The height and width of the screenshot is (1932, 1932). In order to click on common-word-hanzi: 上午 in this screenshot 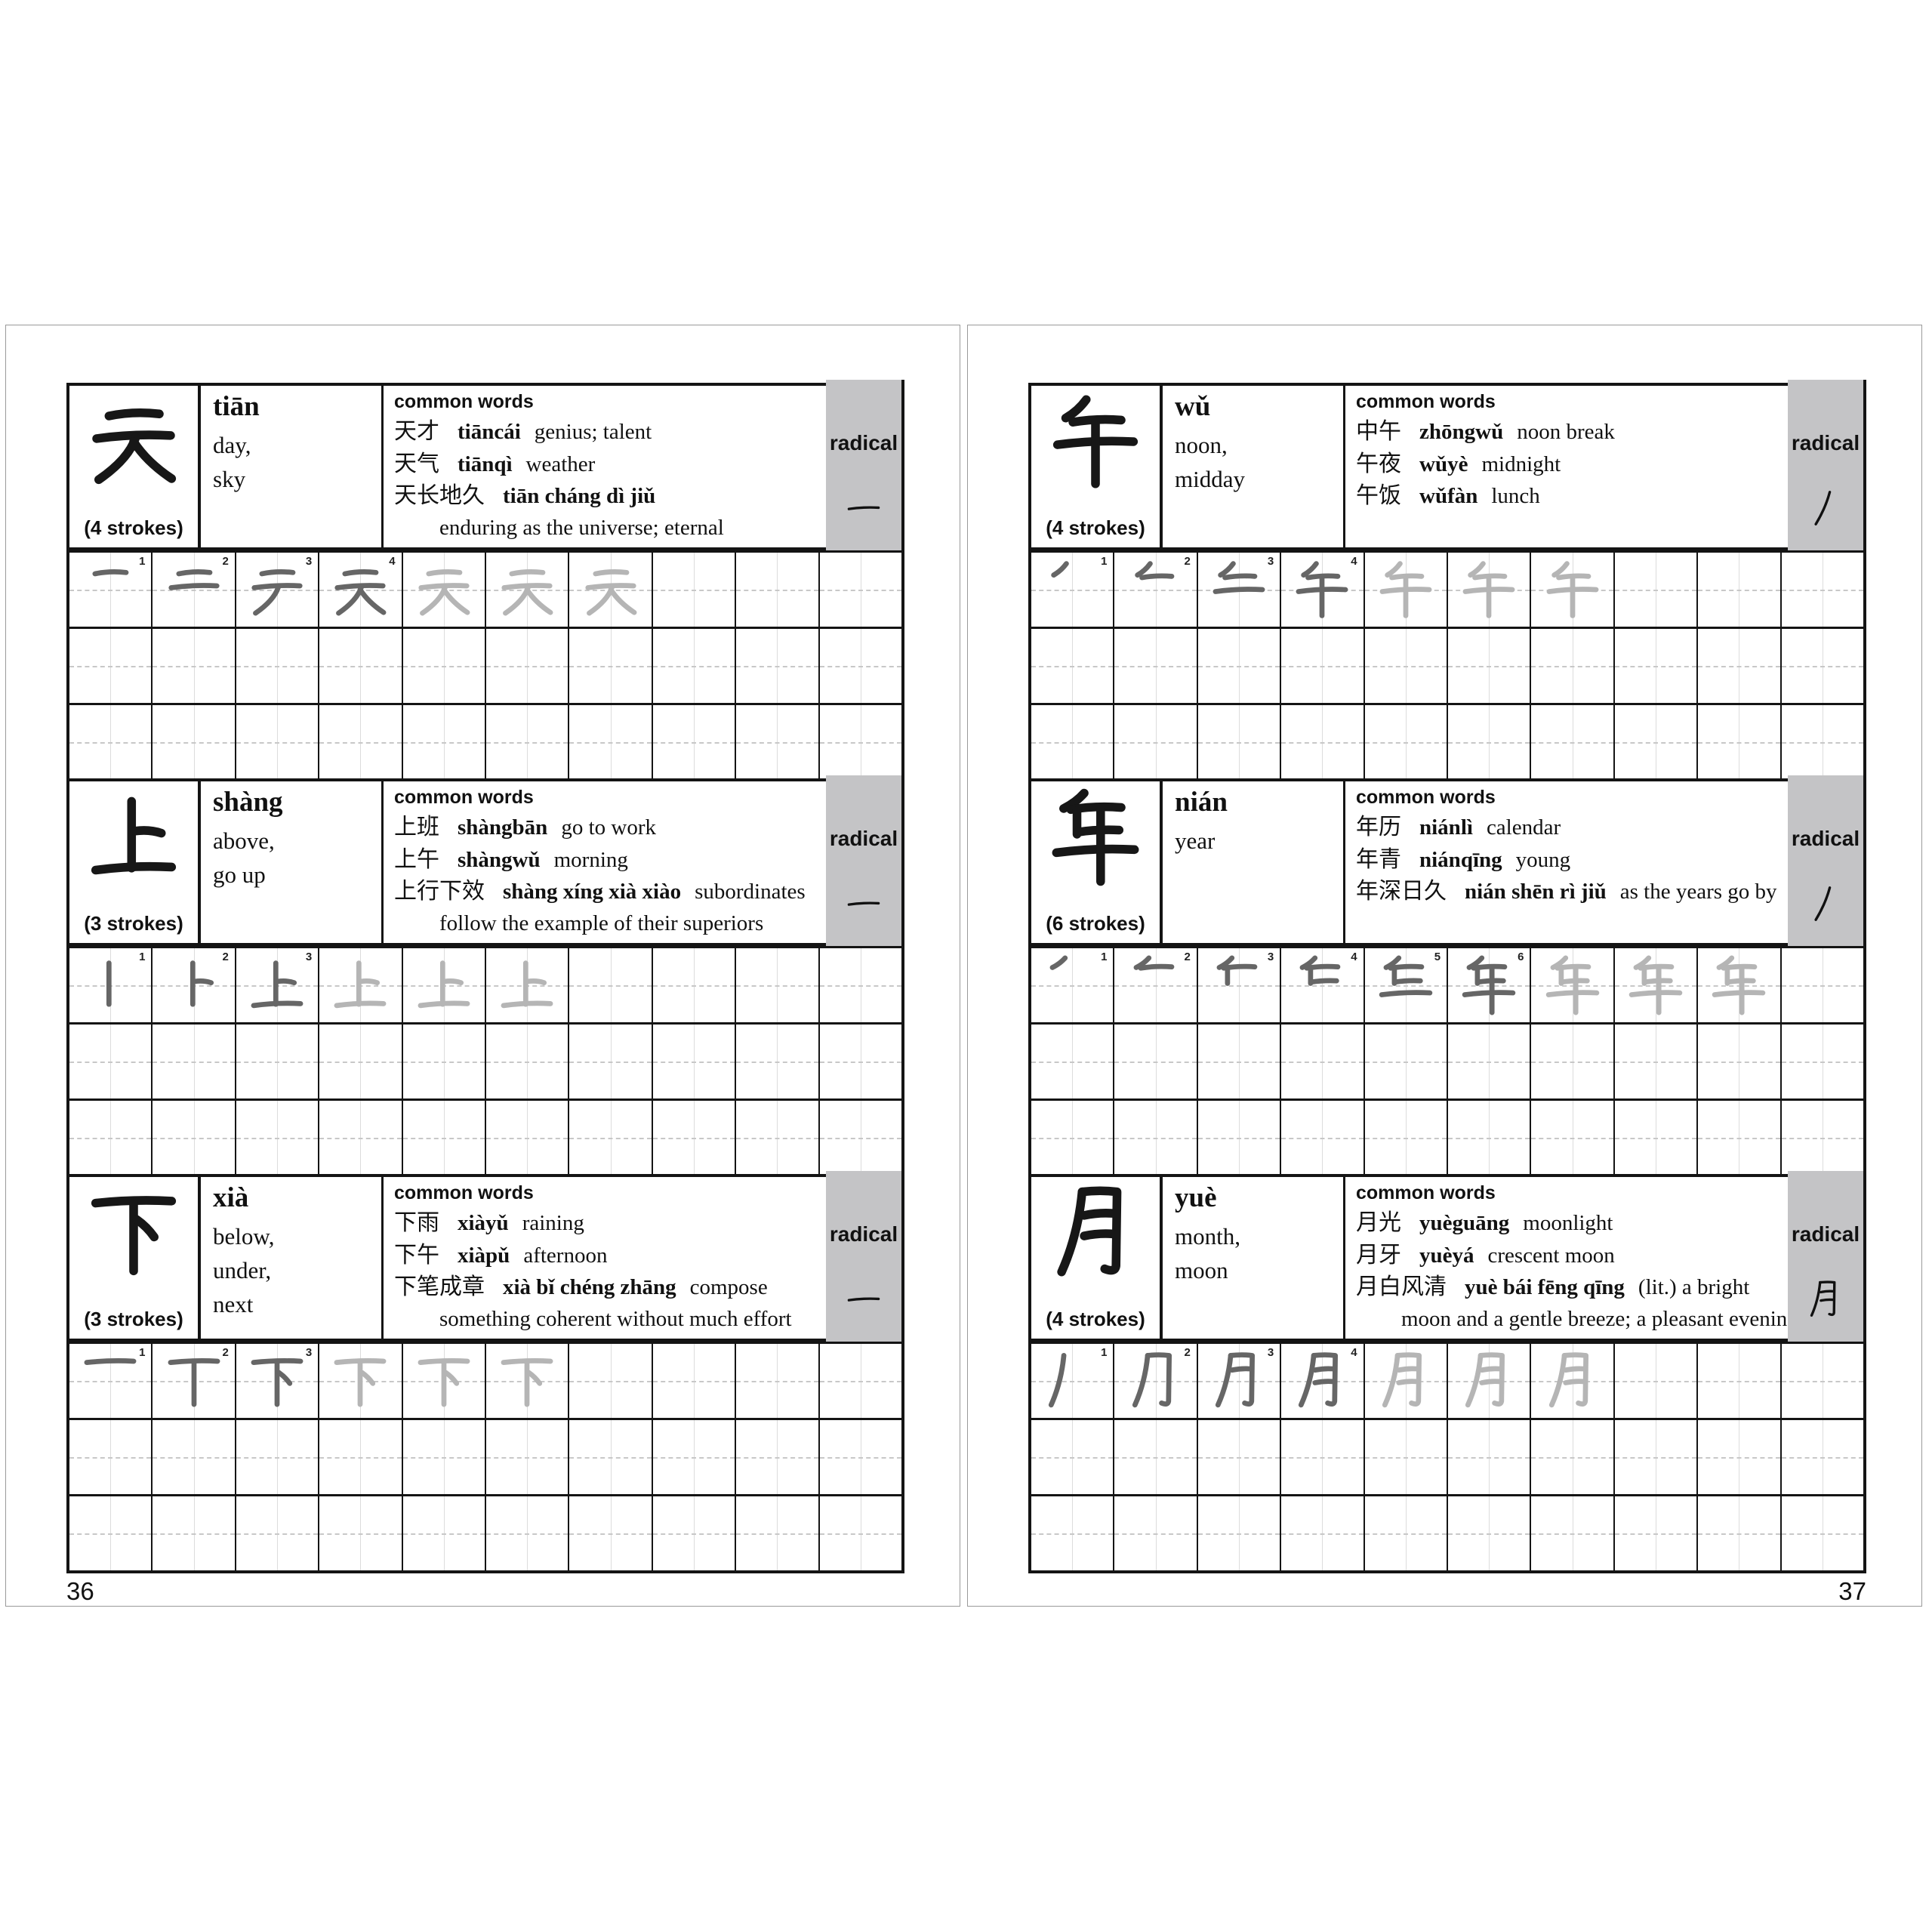, I will do `click(416, 859)`.